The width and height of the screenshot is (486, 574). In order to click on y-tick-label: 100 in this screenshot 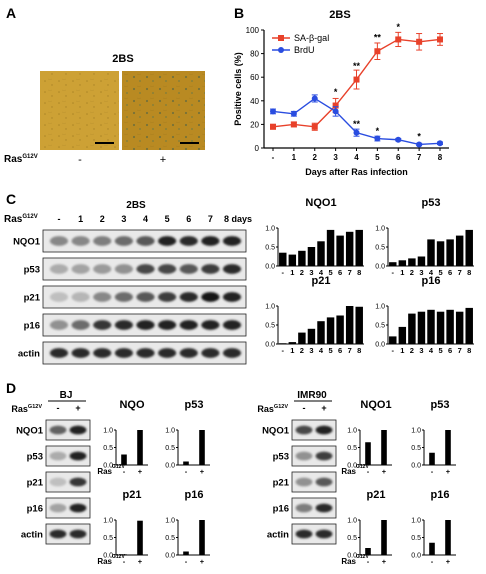, I will do `click(253, 30)`.